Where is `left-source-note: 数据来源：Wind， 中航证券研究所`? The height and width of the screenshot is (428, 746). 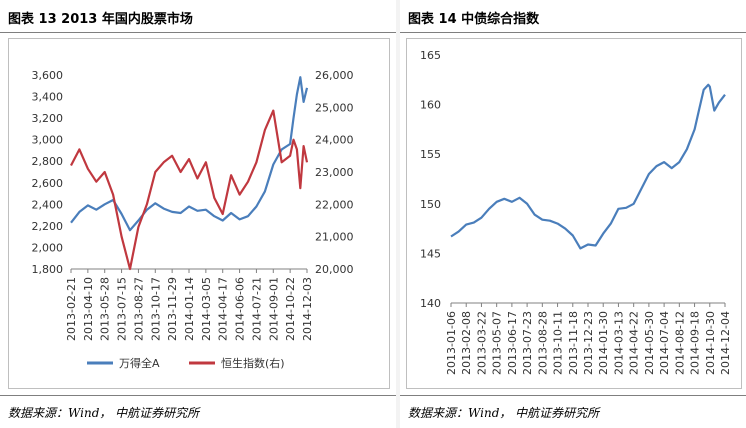 left-source-note: 数据来源：Wind， 中航证券研究所 is located at coordinates (104, 413).